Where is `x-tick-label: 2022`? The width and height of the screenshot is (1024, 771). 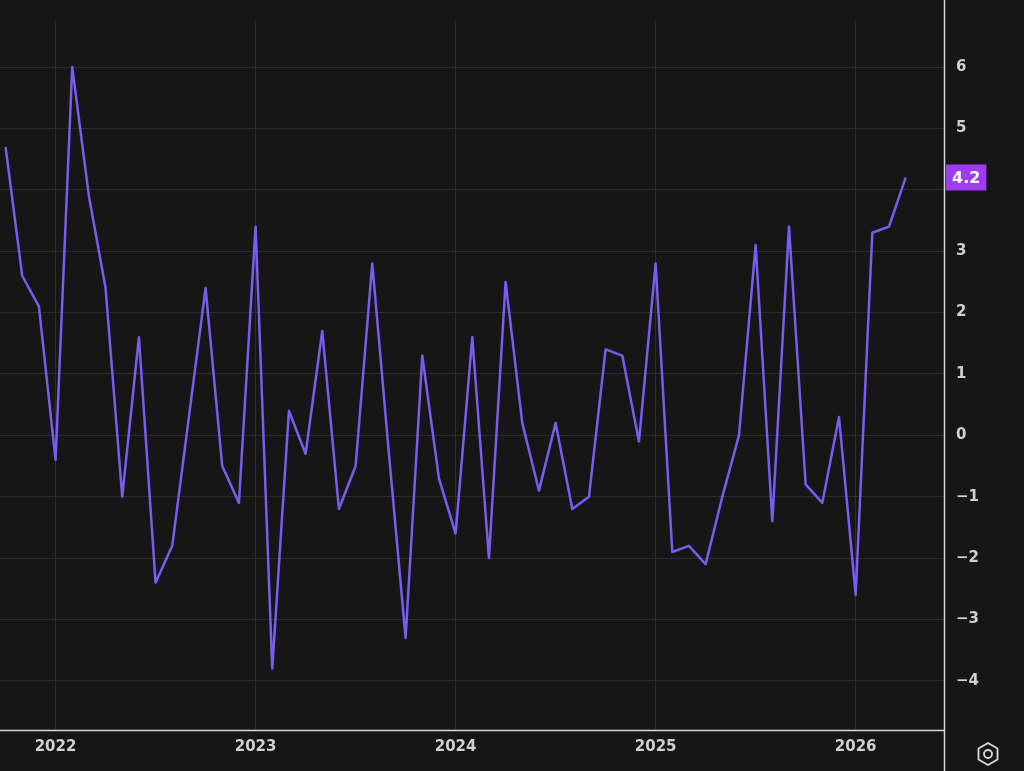
x-tick-label: 2022 is located at coordinates (55, 745).